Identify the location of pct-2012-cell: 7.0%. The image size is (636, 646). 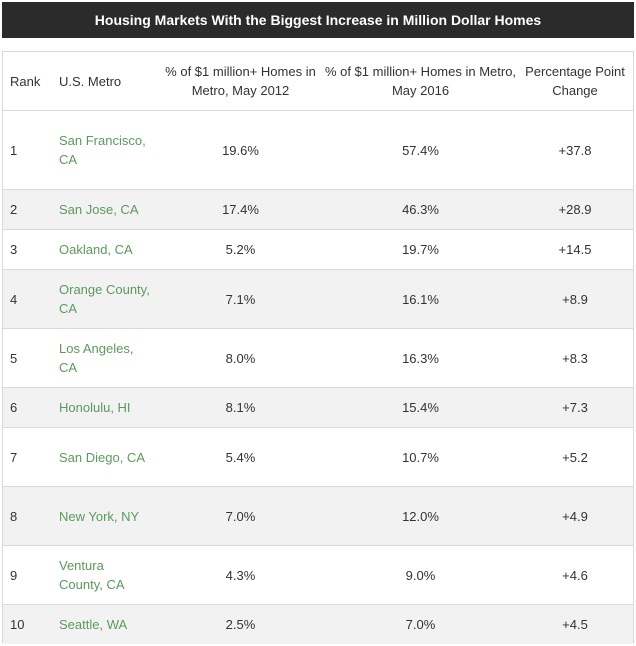
(240, 516).